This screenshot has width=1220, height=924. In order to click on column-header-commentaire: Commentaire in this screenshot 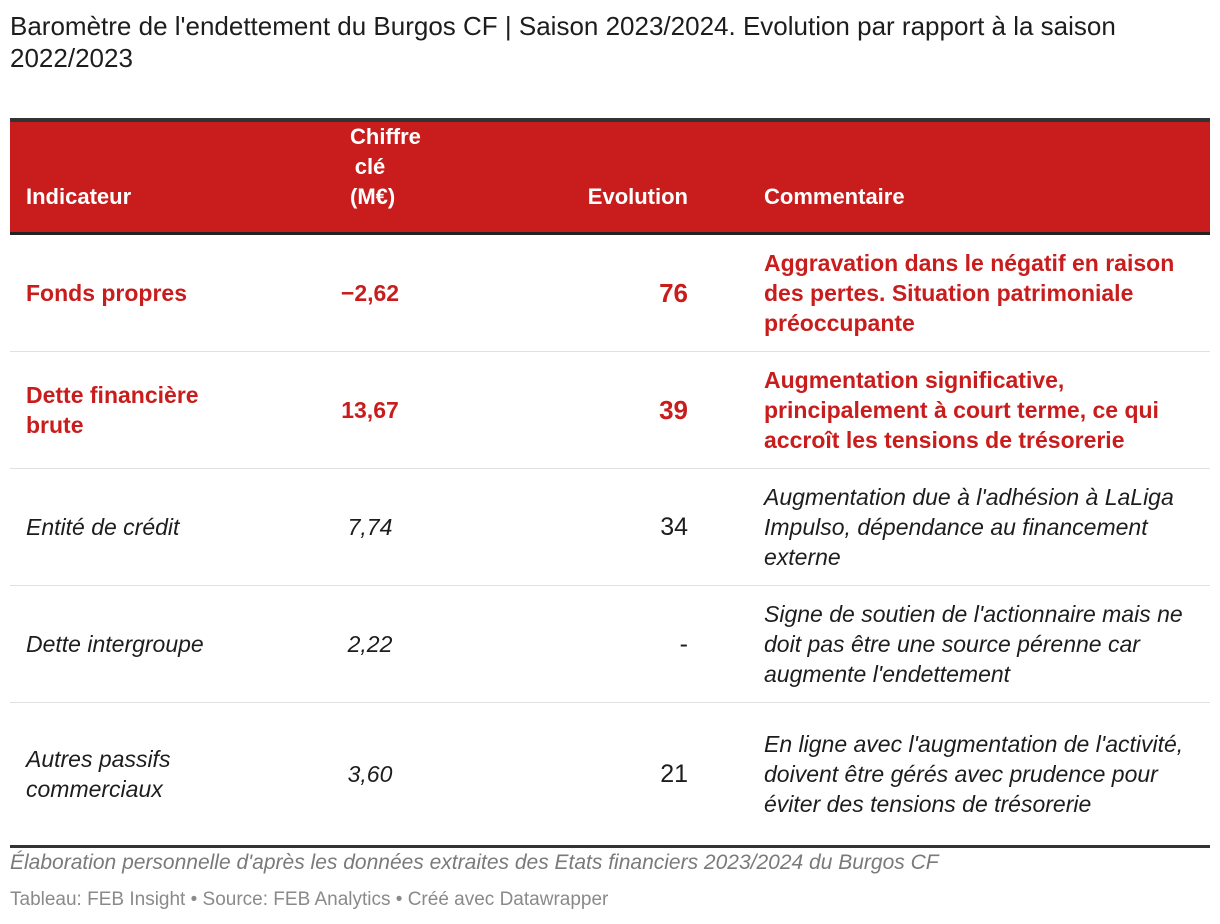, I will do `click(955, 176)`.